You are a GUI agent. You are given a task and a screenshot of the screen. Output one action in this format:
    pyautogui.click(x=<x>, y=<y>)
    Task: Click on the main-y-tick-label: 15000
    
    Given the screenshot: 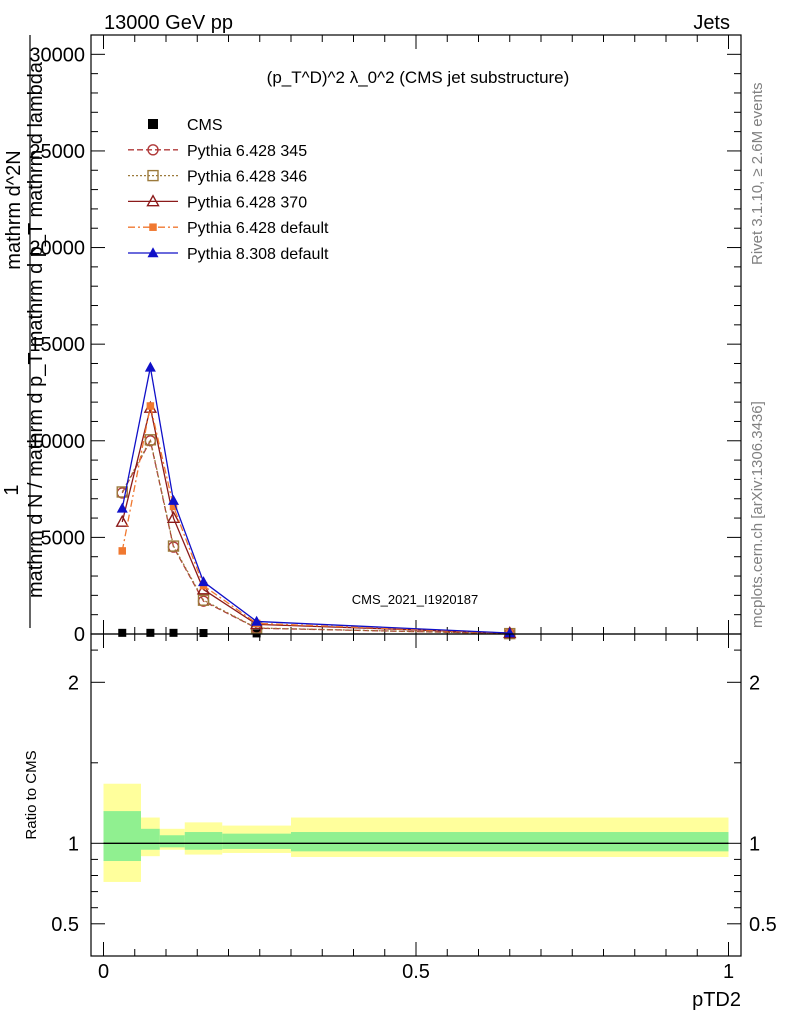 What is the action you would take?
    pyautogui.click(x=57, y=345)
    